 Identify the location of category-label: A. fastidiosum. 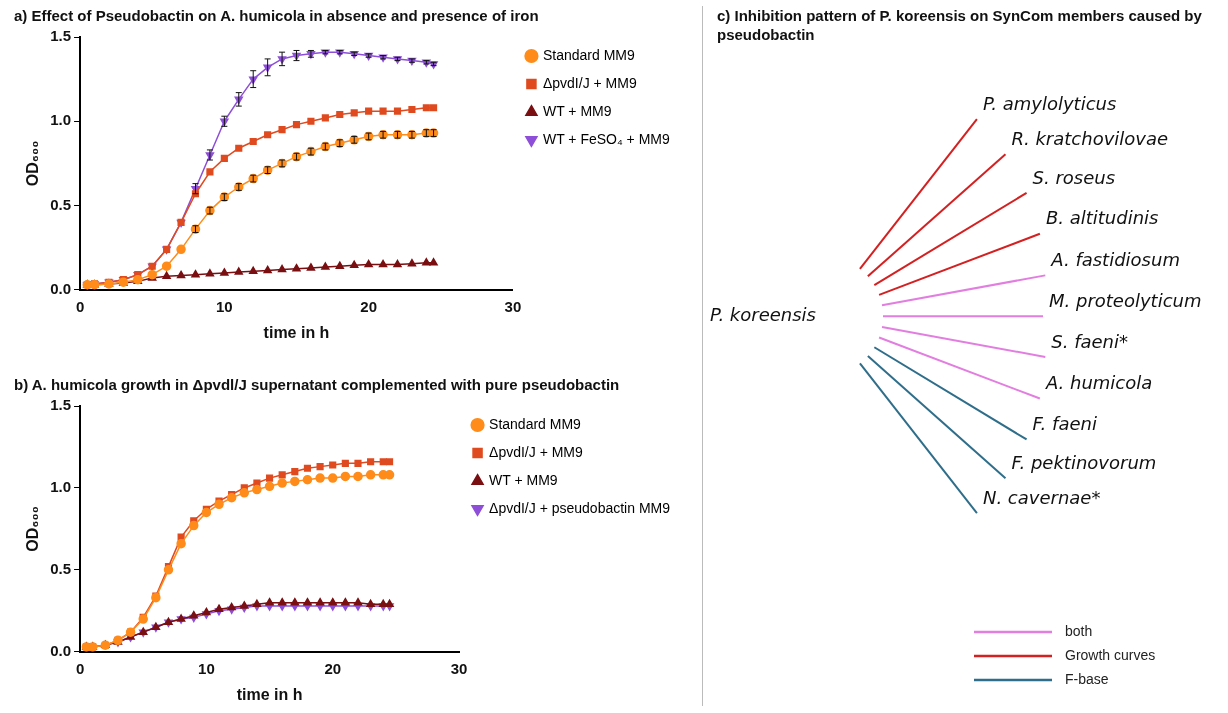
(1115, 260).